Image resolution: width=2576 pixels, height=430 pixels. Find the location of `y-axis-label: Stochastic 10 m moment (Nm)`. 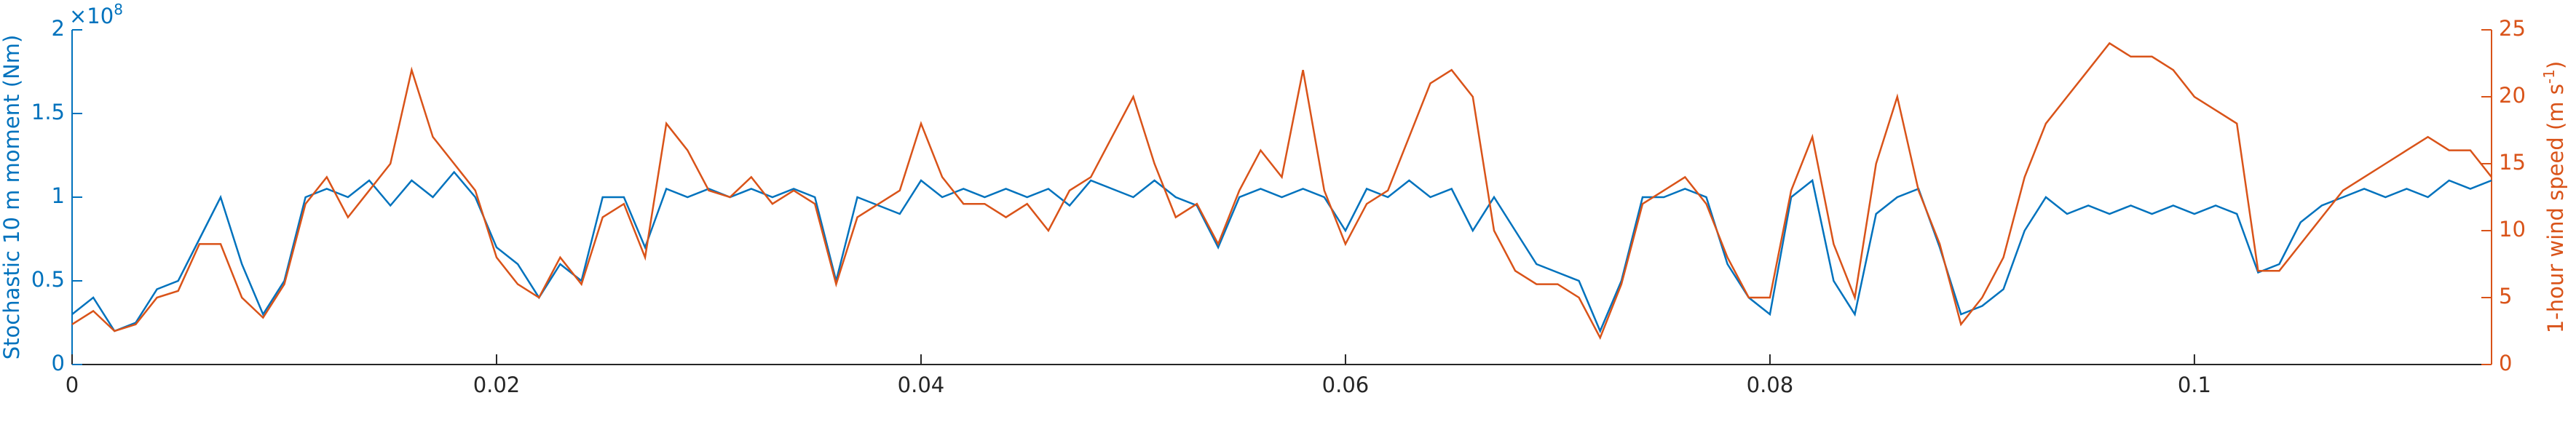

y-axis-label: Stochastic 10 m moment (Nm) is located at coordinates (12, 198).